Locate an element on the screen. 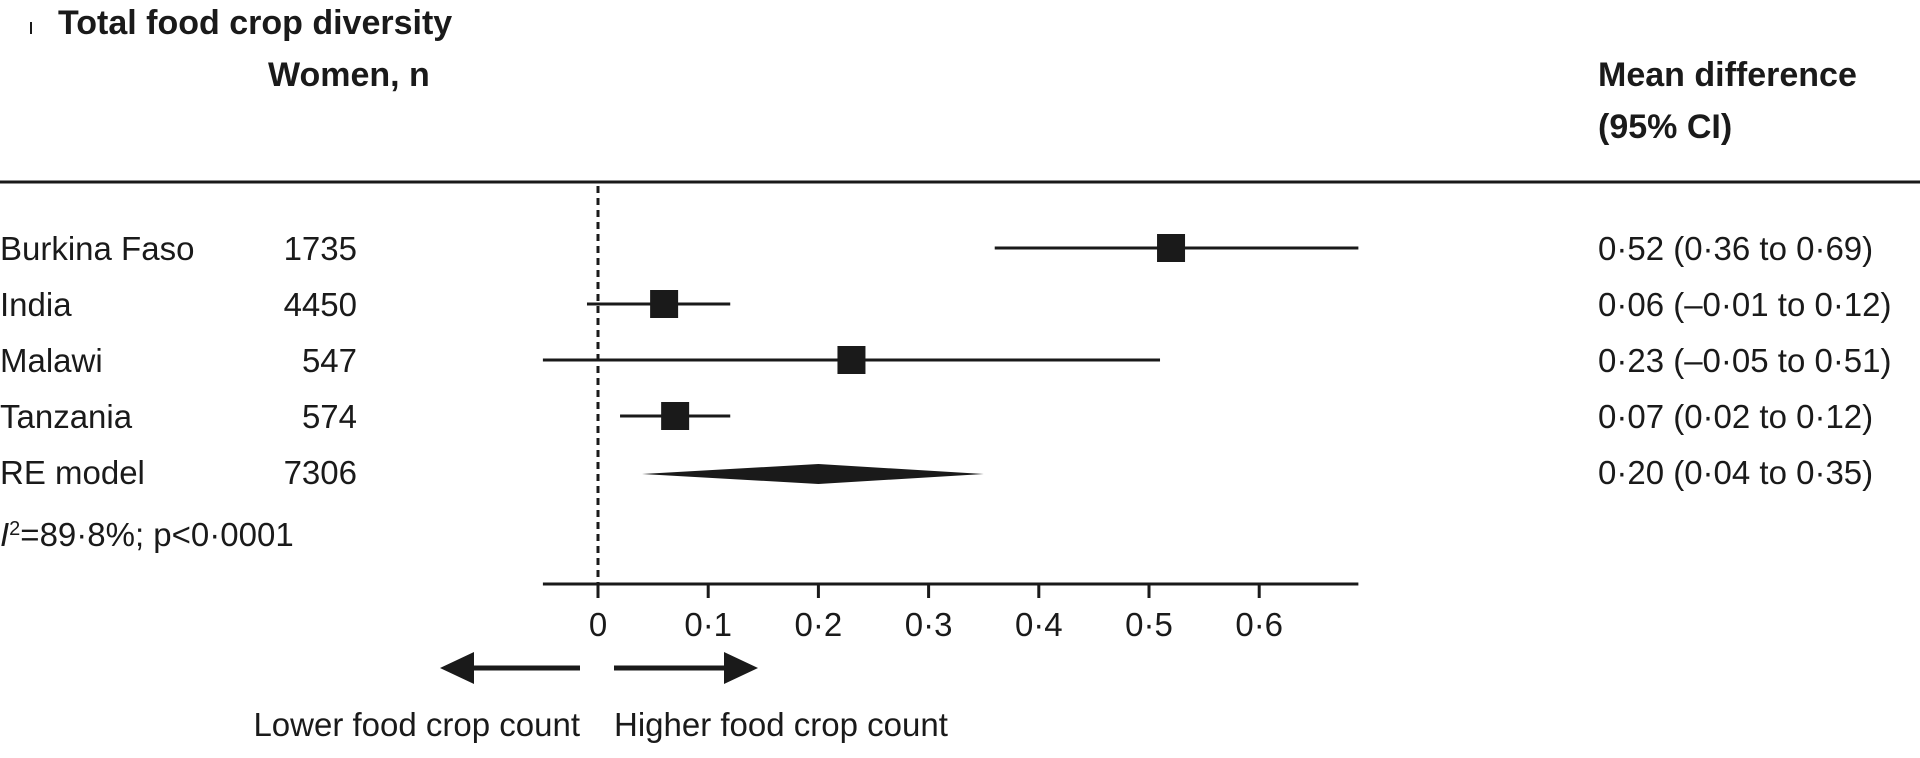 The height and width of the screenshot is (758, 1920). heterogeneity-values: =89·8%; p<0·0001 is located at coordinates (156, 534).